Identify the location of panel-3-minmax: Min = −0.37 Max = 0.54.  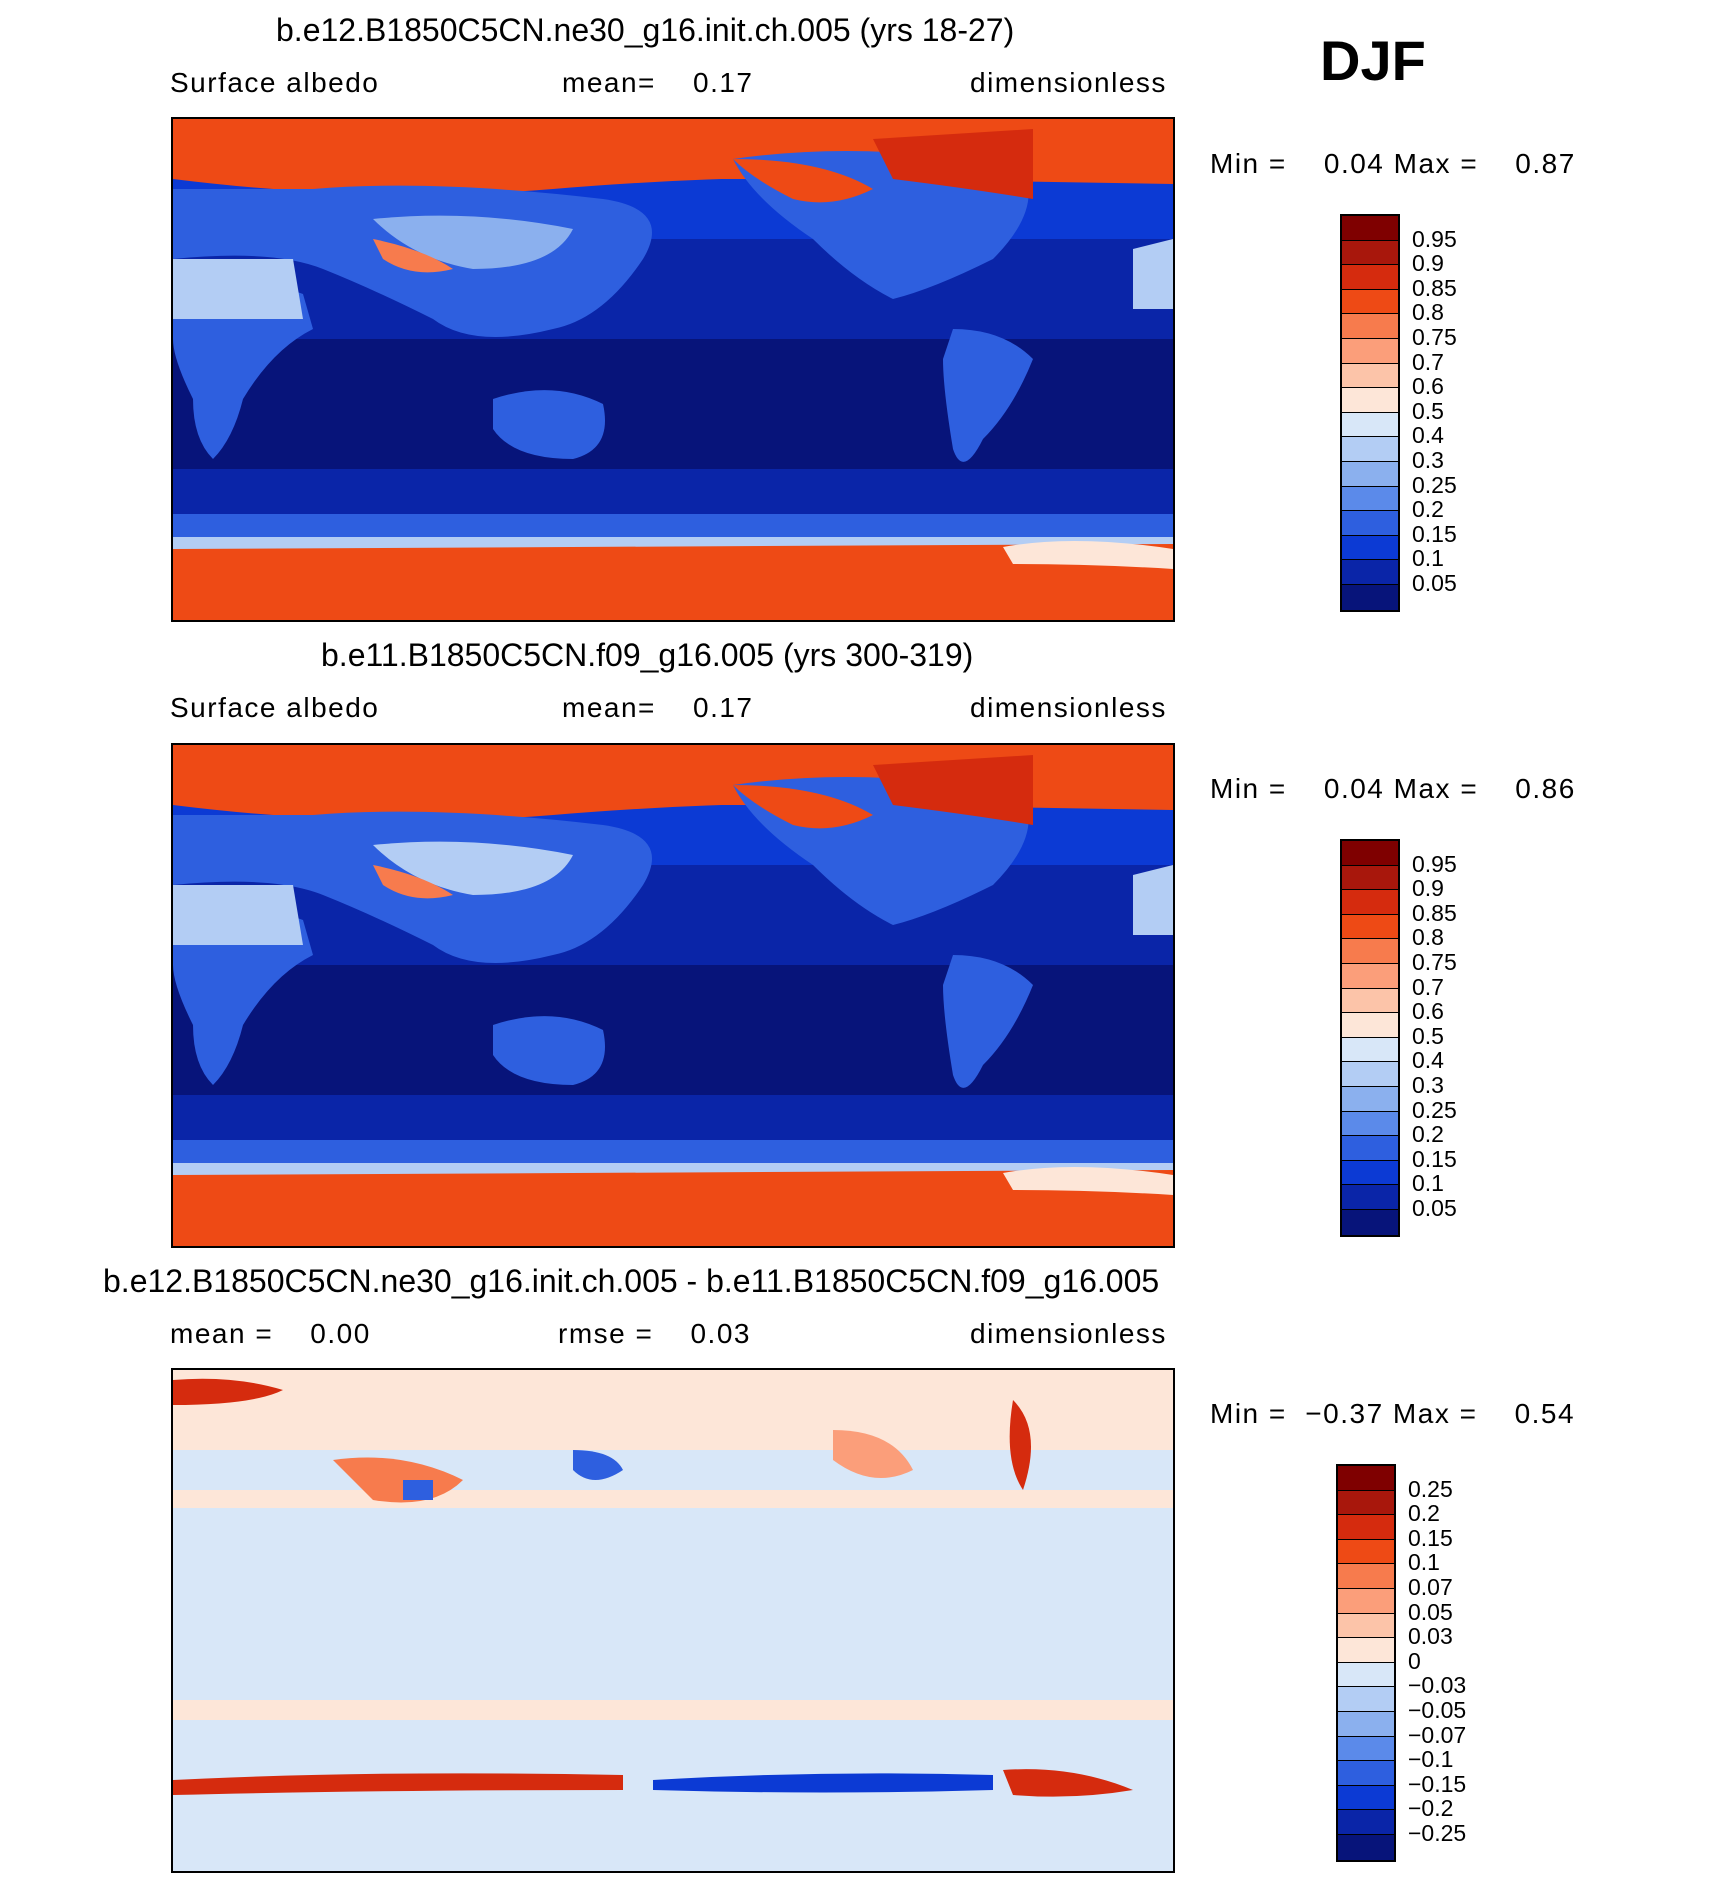
(1393, 1413).